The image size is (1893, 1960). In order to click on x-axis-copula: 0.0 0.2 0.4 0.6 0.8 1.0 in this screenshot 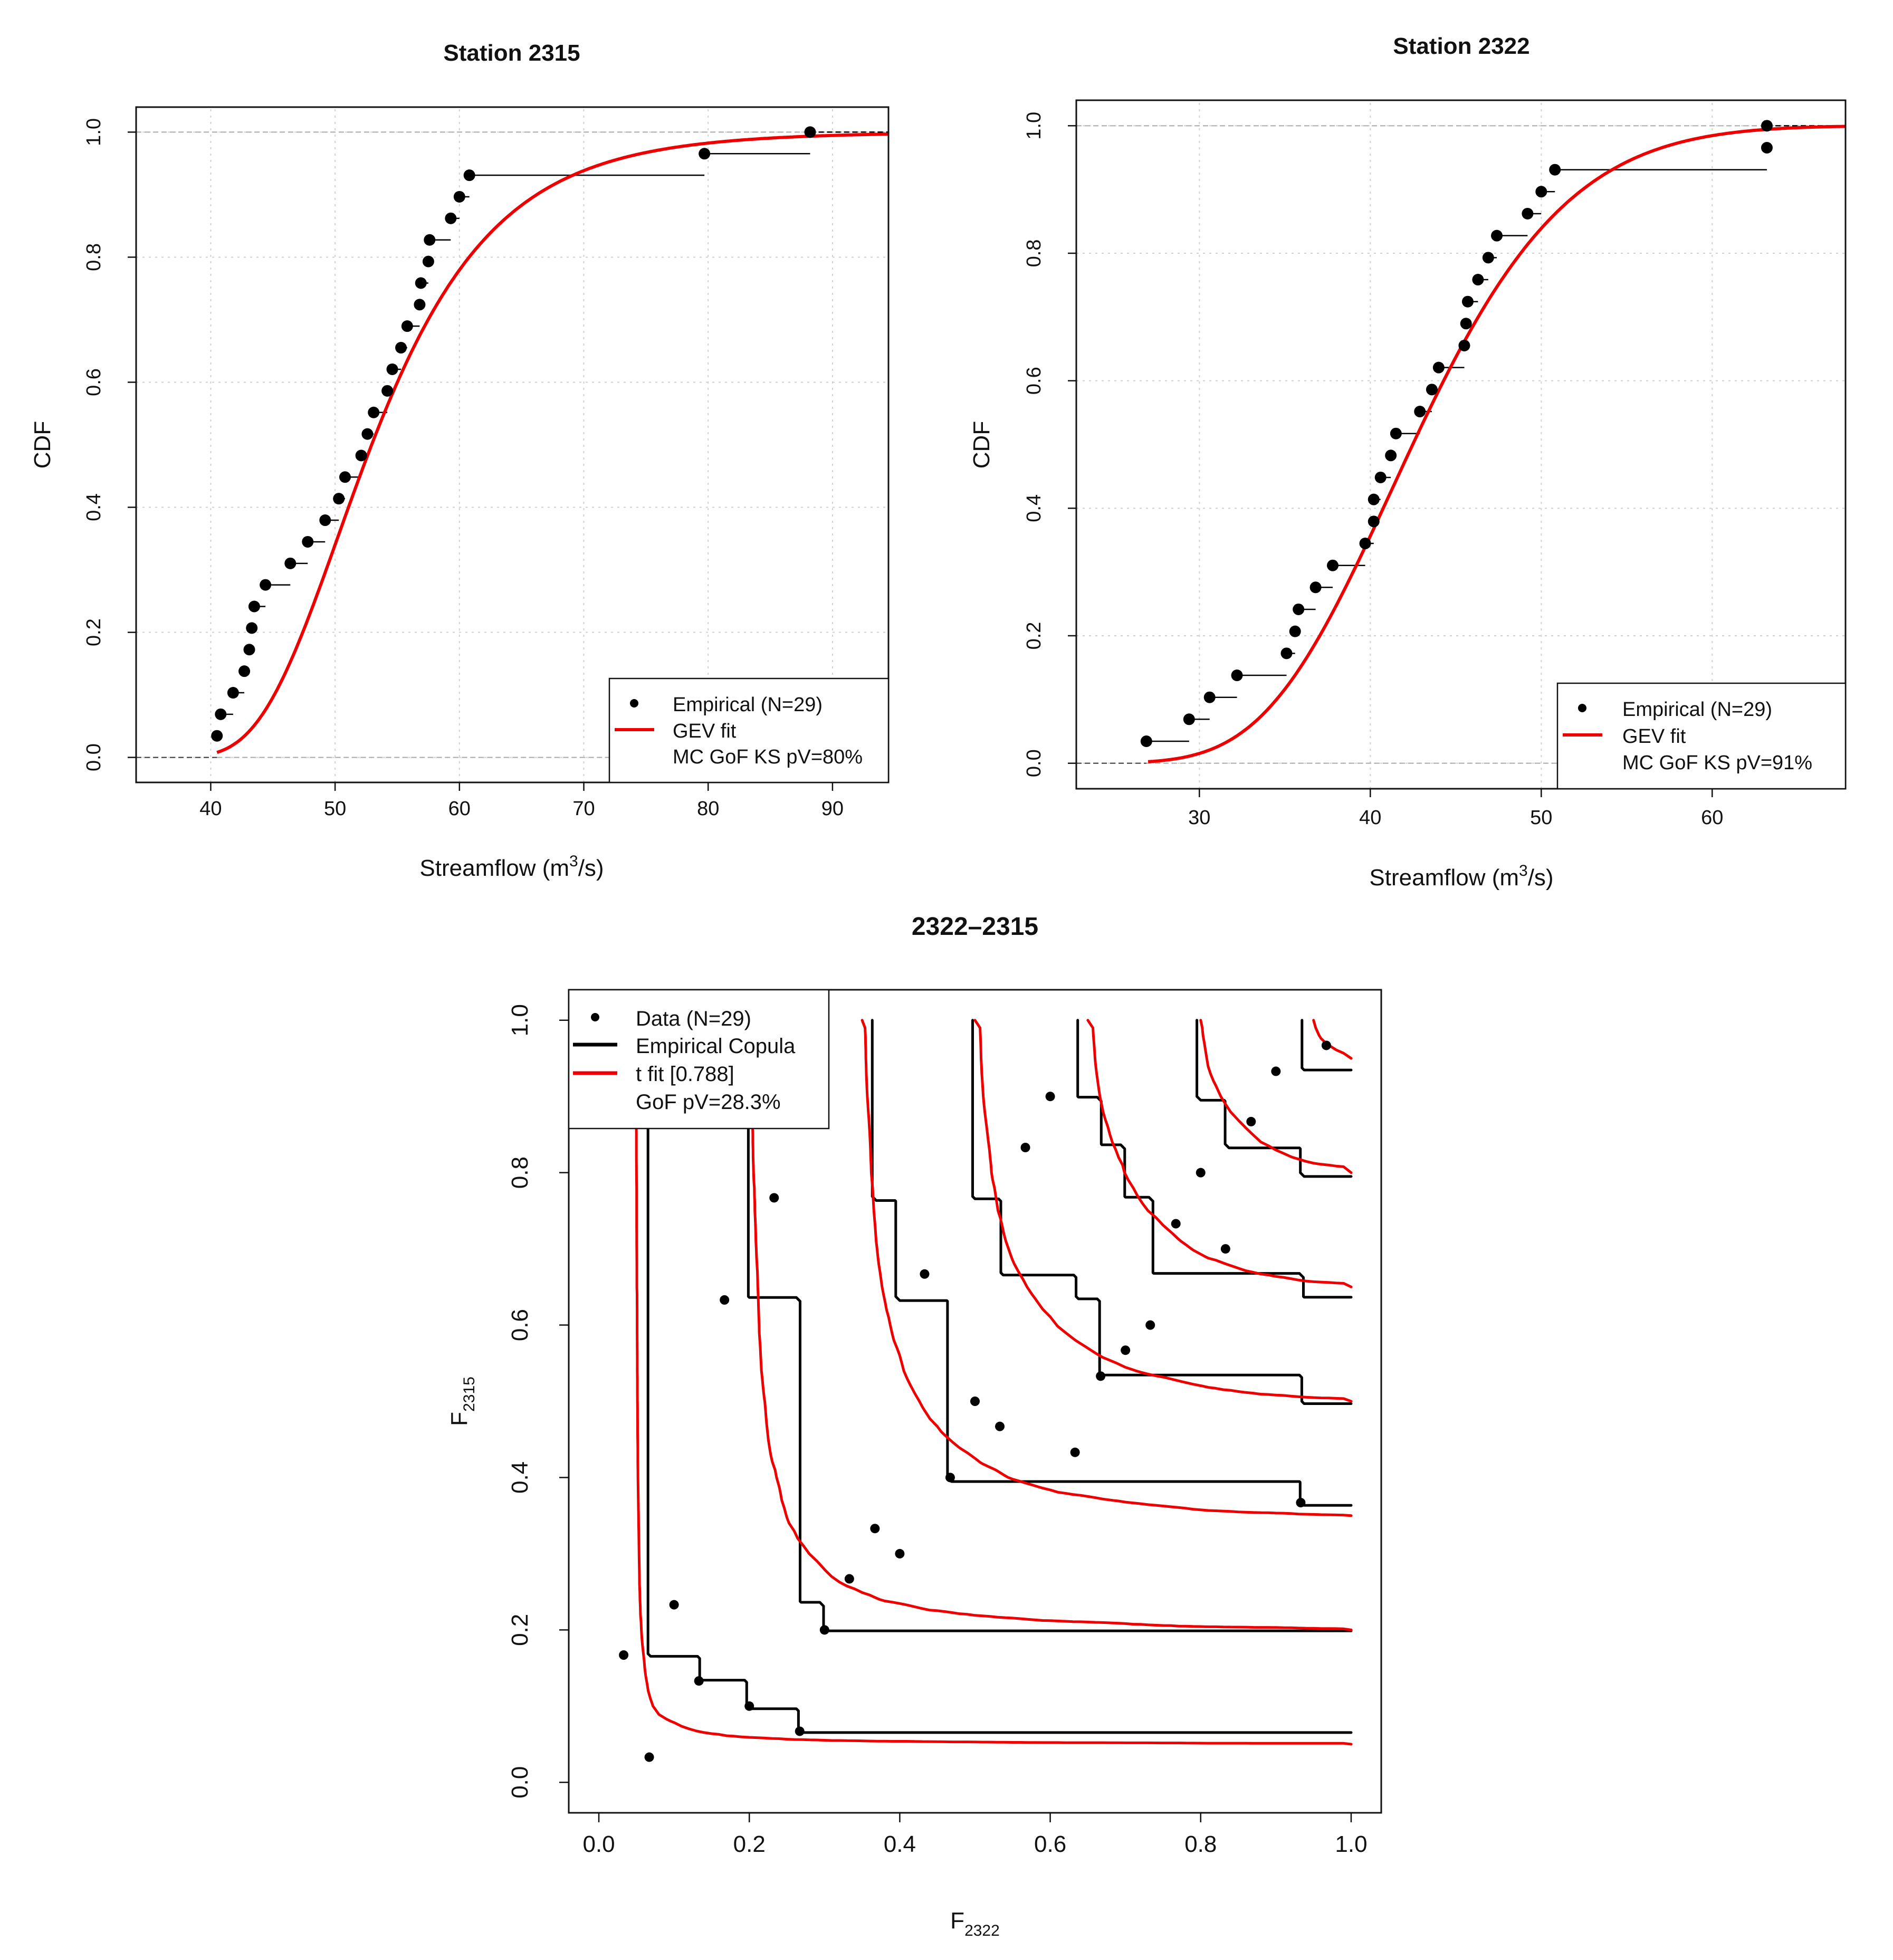, I will do `click(975, 1835)`.